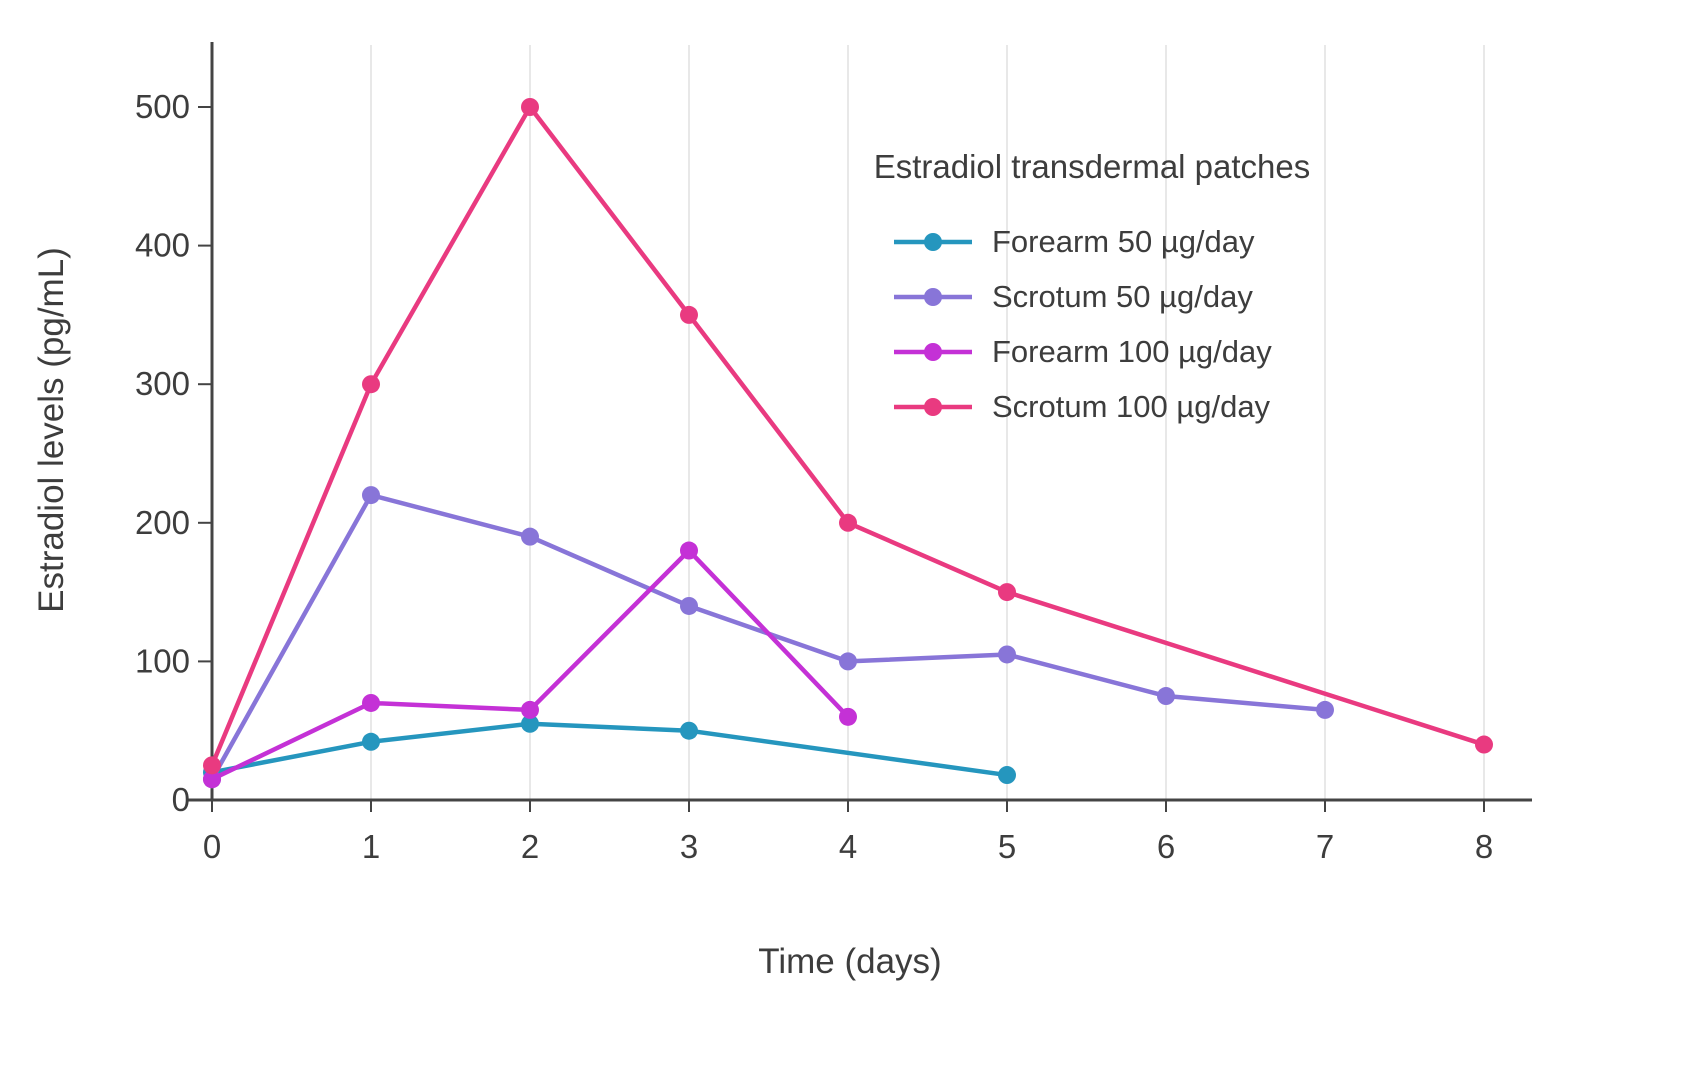 Image resolution: width=1681 pixels, height=1090 pixels. What do you see at coordinates (162, 383) in the screenshot?
I see `y-tick-label: 300` at bounding box center [162, 383].